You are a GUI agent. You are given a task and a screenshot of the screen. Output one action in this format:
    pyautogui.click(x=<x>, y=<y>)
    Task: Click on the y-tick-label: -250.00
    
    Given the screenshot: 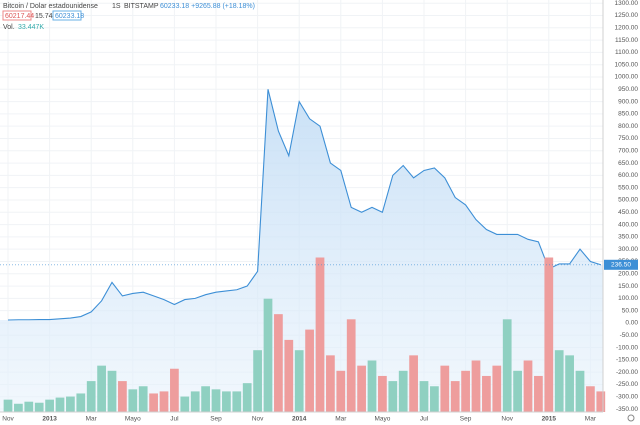 What is the action you would take?
    pyautogui.click(x=627, y=384)
    